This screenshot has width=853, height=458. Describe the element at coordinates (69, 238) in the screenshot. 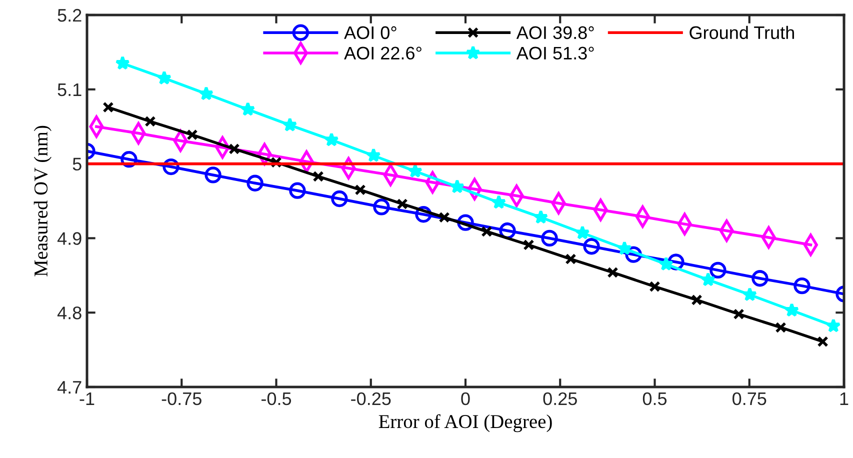

I see `y-tick-label: 4.9` at that location.